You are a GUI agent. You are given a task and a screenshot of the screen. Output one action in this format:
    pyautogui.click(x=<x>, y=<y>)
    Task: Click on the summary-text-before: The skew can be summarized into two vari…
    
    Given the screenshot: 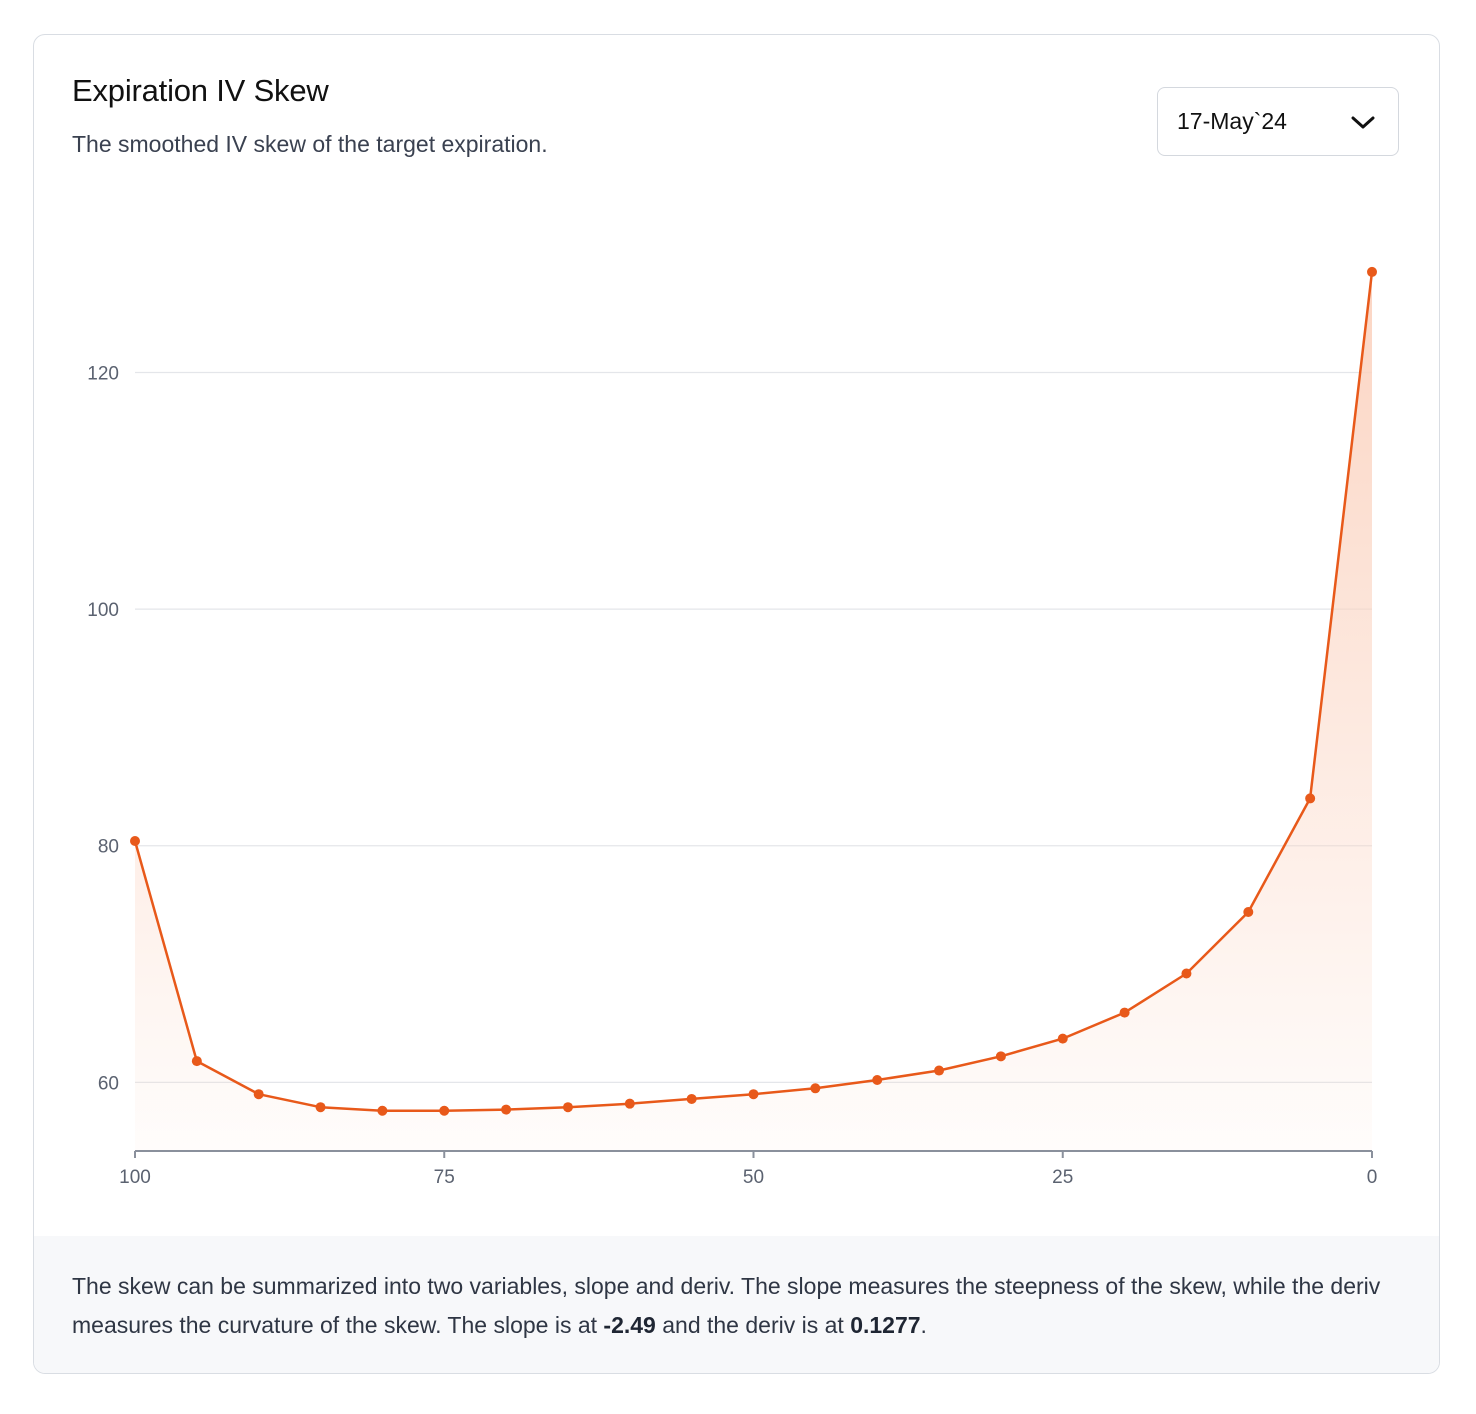 What is the action you would take?
    pyautogui.click(x=726, y=1305)
    